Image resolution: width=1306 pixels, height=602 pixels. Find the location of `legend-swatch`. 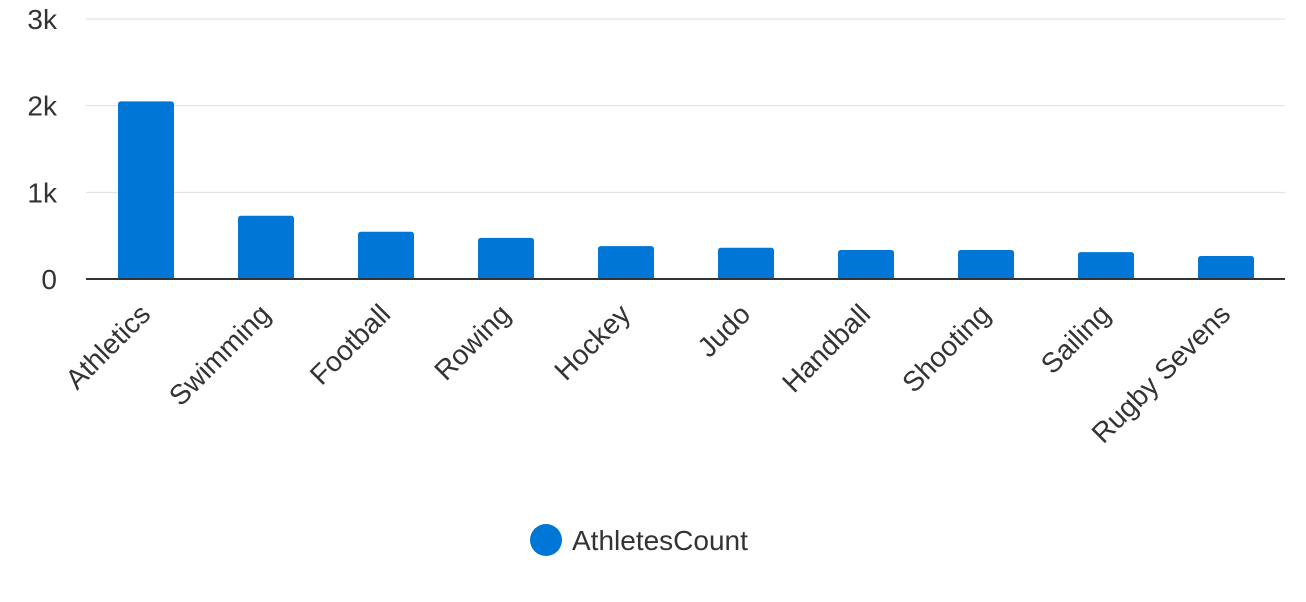

legend-swatch is located at coordinates (546, 540).